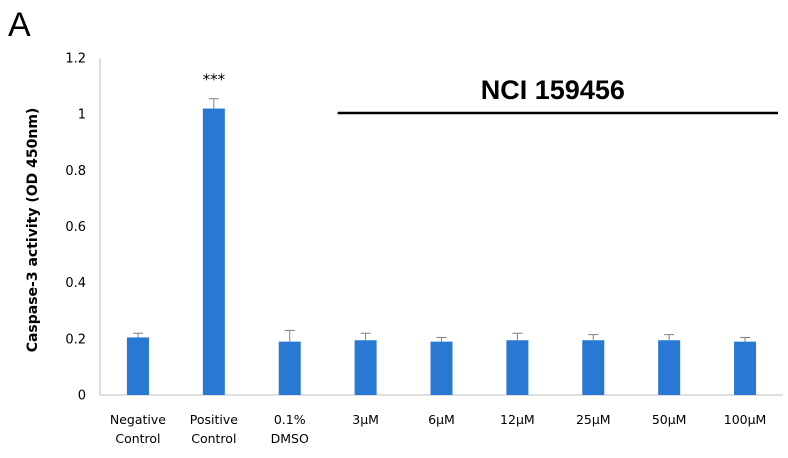 The width and height of the screenshot is (788, 458). Describe the element at coordinates (75, 171) in the screenshot. I see `y-tick-label: 0.8` at that location.